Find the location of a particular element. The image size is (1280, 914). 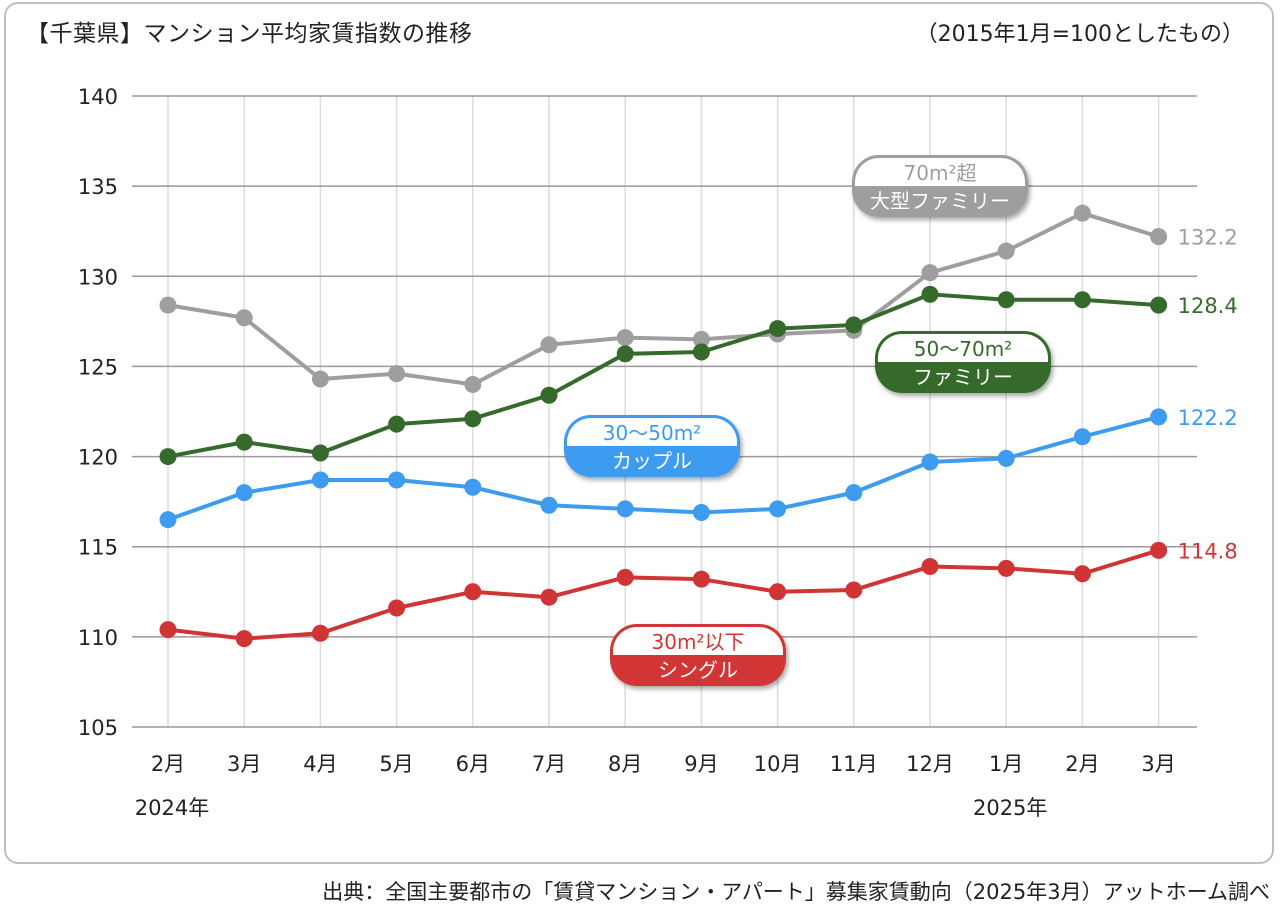

x-tick-label: 11月 is located at coordinates (854, 764).